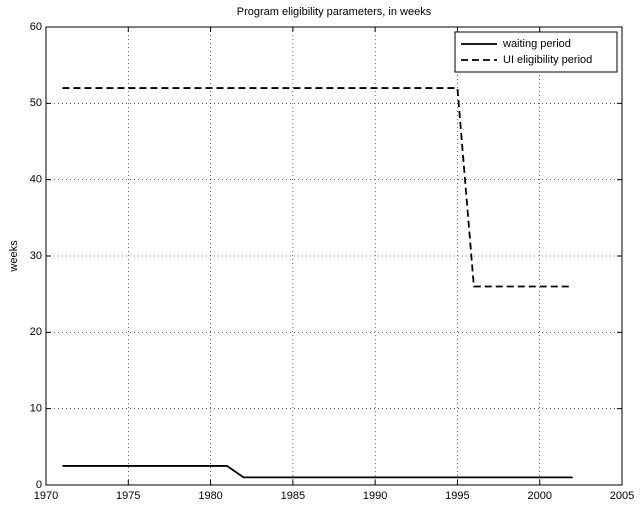 The height and width of the screenshot is (510, 642). I want to click on y-axis-label: weeks, so click(14, 256).